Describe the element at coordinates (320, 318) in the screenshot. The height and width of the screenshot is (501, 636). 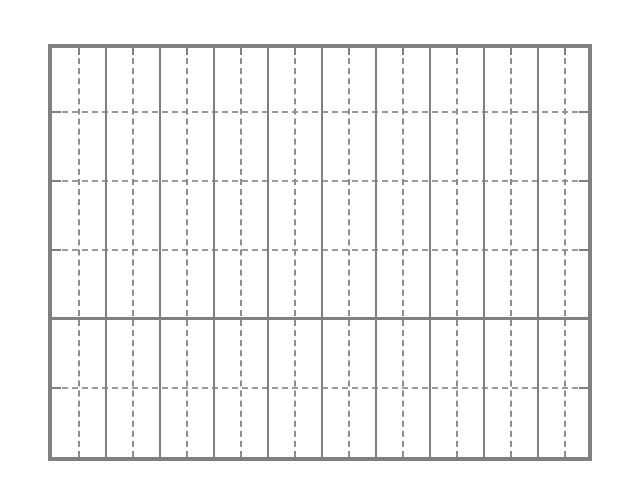
I see `zero-line` at that location.